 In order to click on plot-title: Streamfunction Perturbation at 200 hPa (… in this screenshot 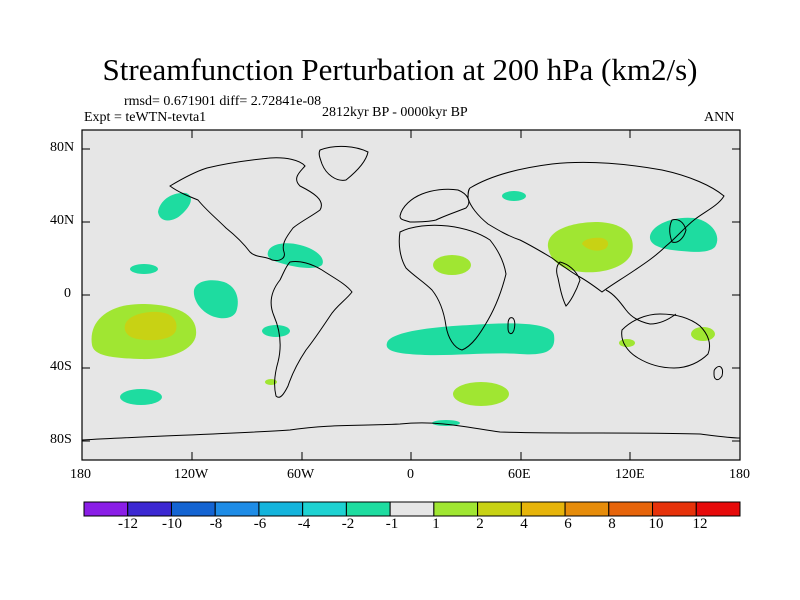, I will do `click(400, 69)`.